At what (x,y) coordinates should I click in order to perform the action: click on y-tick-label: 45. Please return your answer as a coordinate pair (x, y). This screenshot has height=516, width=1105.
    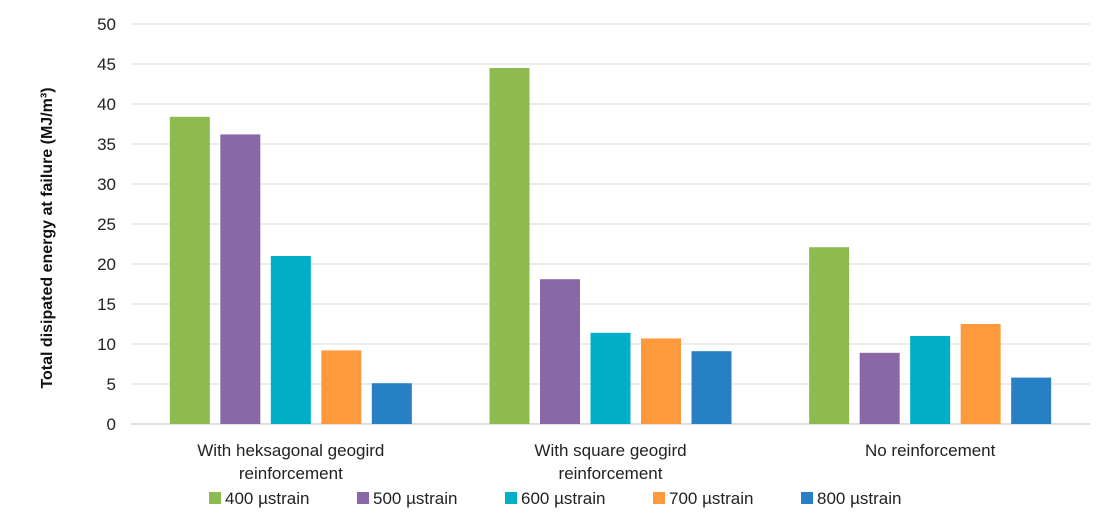
    Looking at the image, I should click on (106, 64).